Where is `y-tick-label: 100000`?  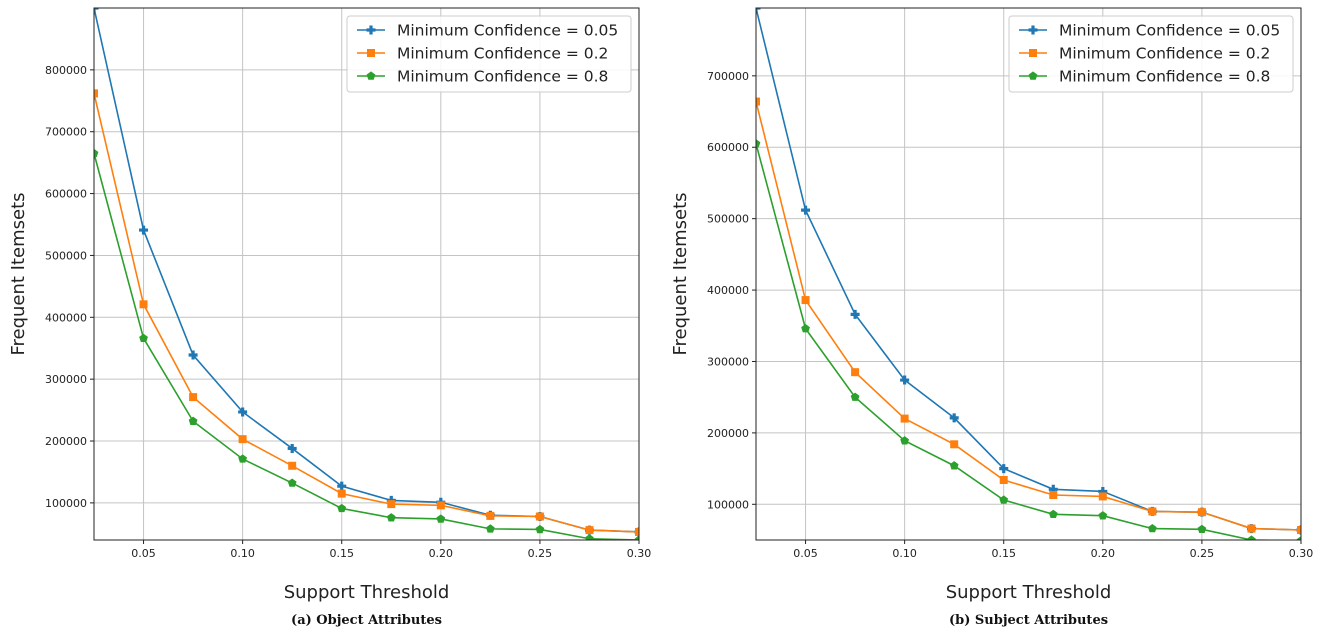
y-tick-label: 100000 is located at coordinates (66, 503).